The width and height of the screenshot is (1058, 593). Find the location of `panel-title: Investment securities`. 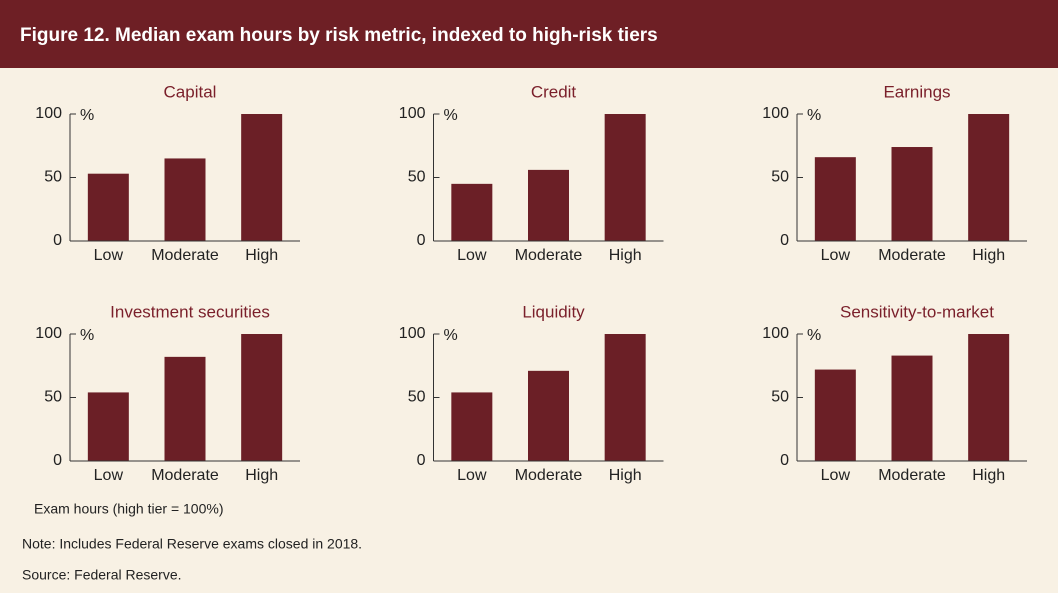

panel-title: Investment securities is located at coordinates (190, 311).